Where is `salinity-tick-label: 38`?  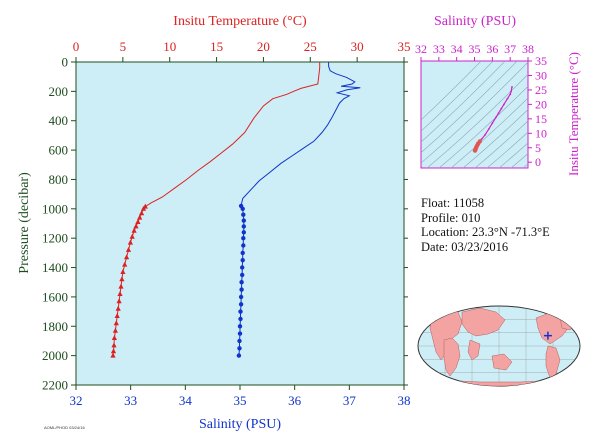 salinity-tick-label: 38 is located at coordinates (404, 400).